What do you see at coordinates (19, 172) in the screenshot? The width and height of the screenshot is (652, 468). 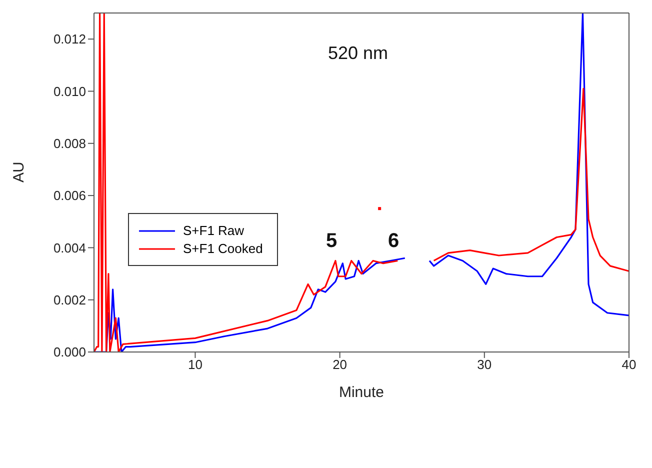 I see `y-axis-title: AU` at bounding box center [19, 172].